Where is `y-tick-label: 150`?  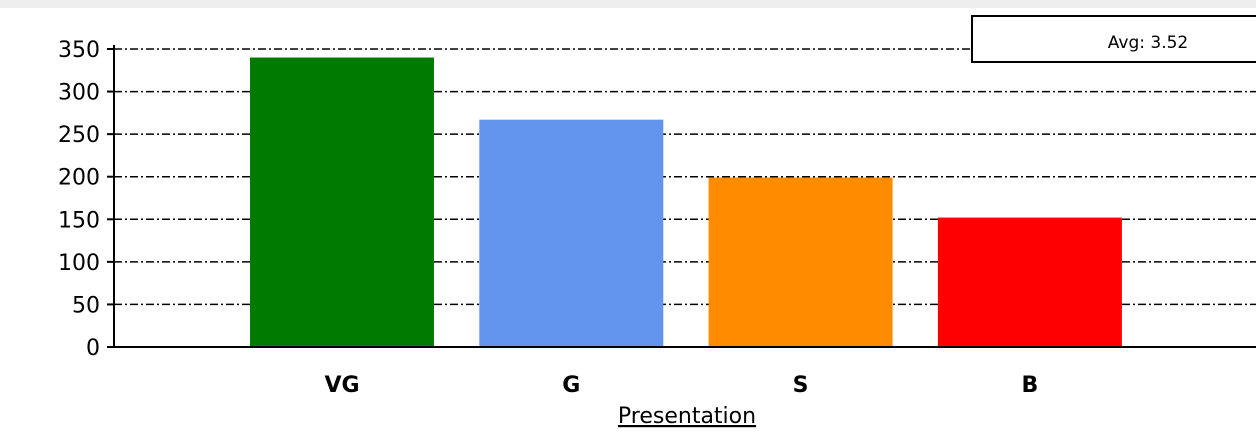 y-tick-label: 150 is located at coordinates (79, 220).